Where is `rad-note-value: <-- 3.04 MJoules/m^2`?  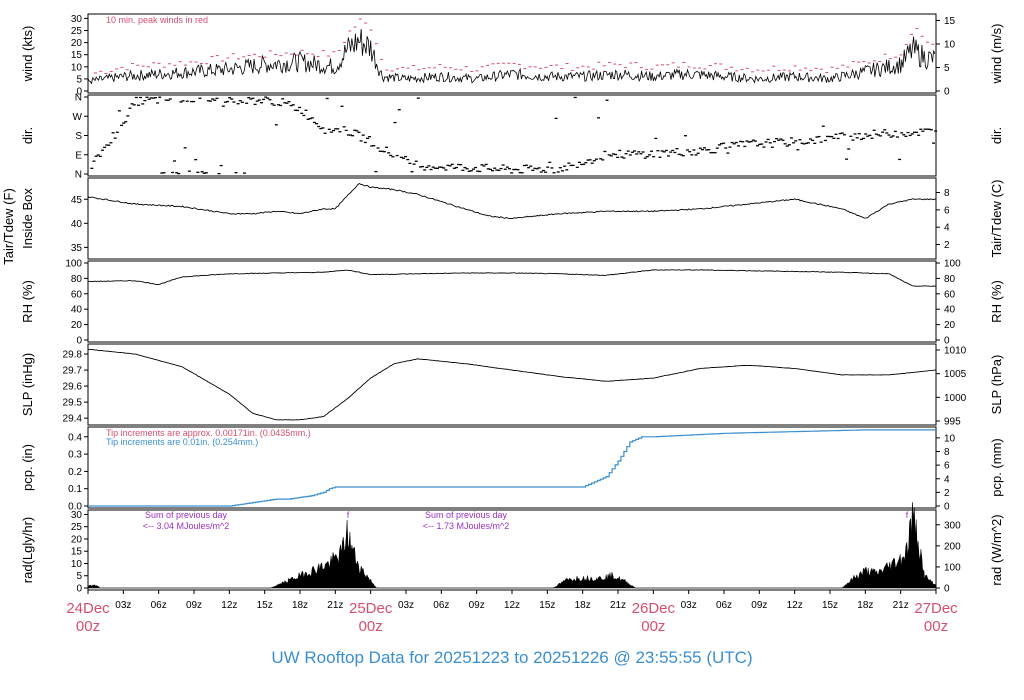 rad-note-value: <-- 3.04 MJoules/m^2 is located at coordinates (186, 526).